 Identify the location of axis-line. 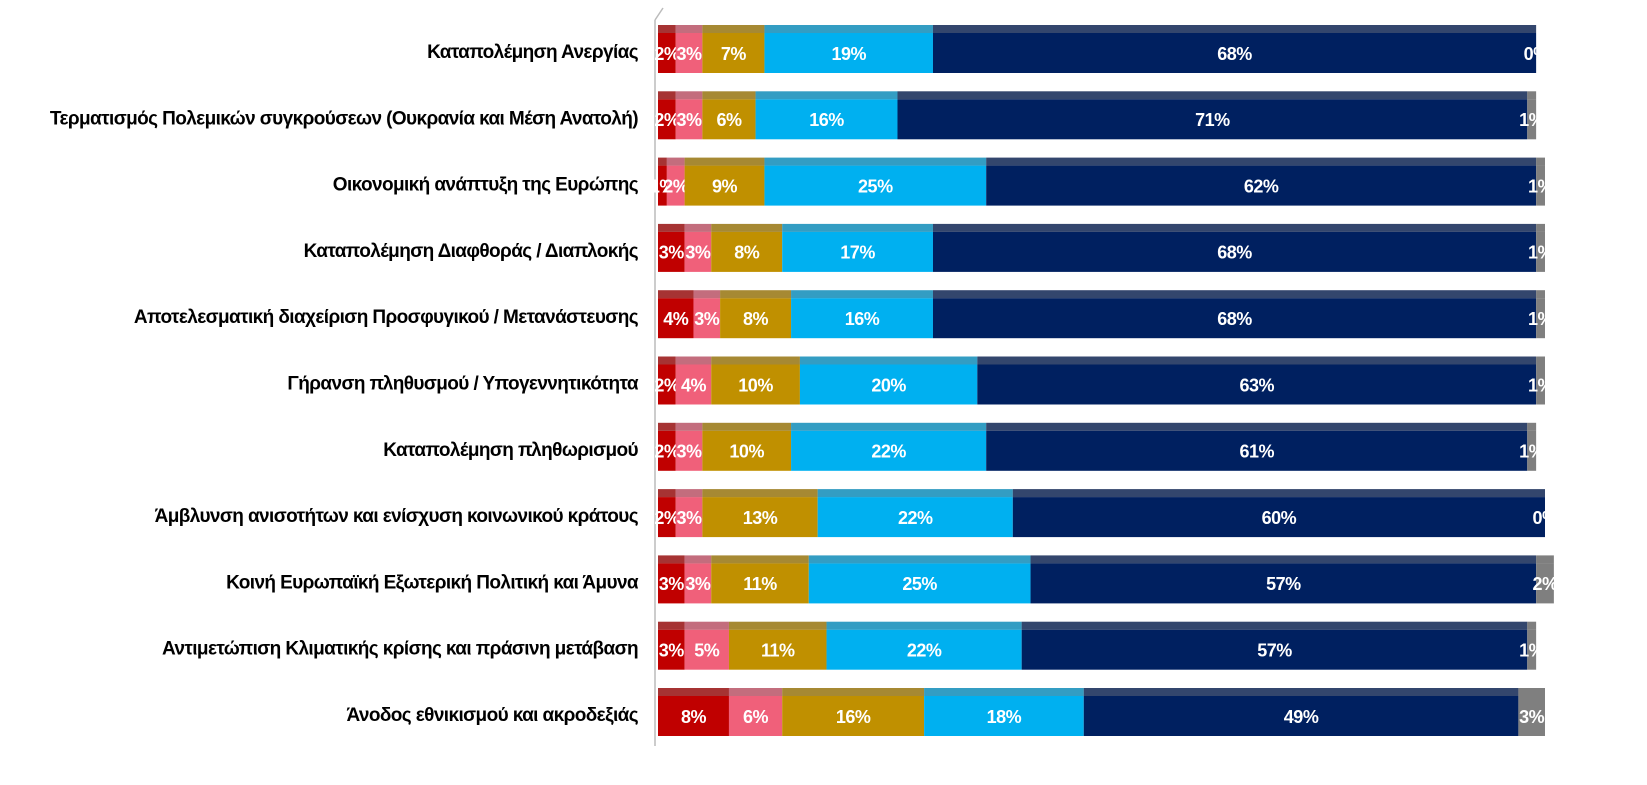
(659, 376).